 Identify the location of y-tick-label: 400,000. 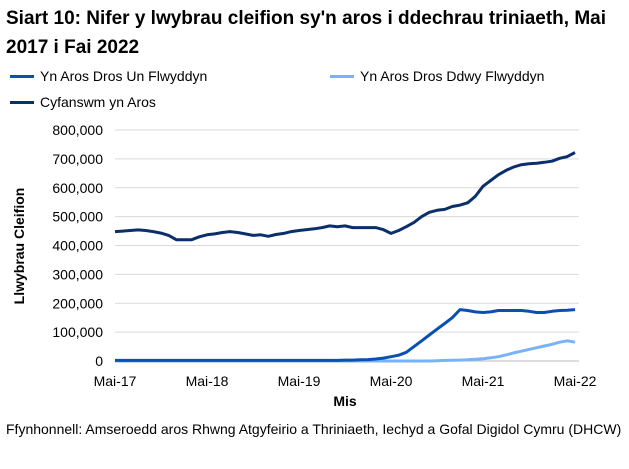
(77, 246).